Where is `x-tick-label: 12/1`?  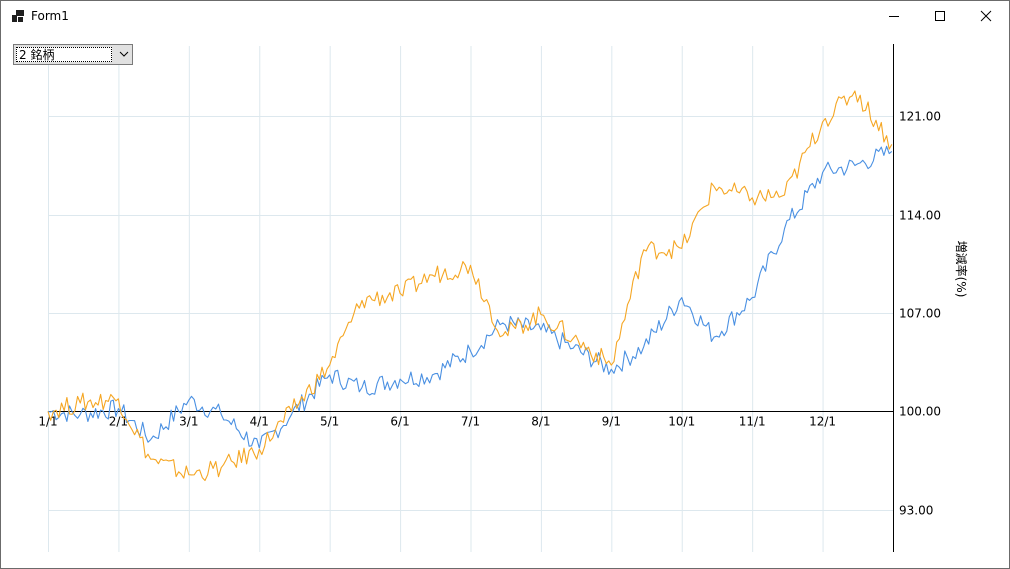
x-tick-label: 12/1 is located at coordinates (822, 422).